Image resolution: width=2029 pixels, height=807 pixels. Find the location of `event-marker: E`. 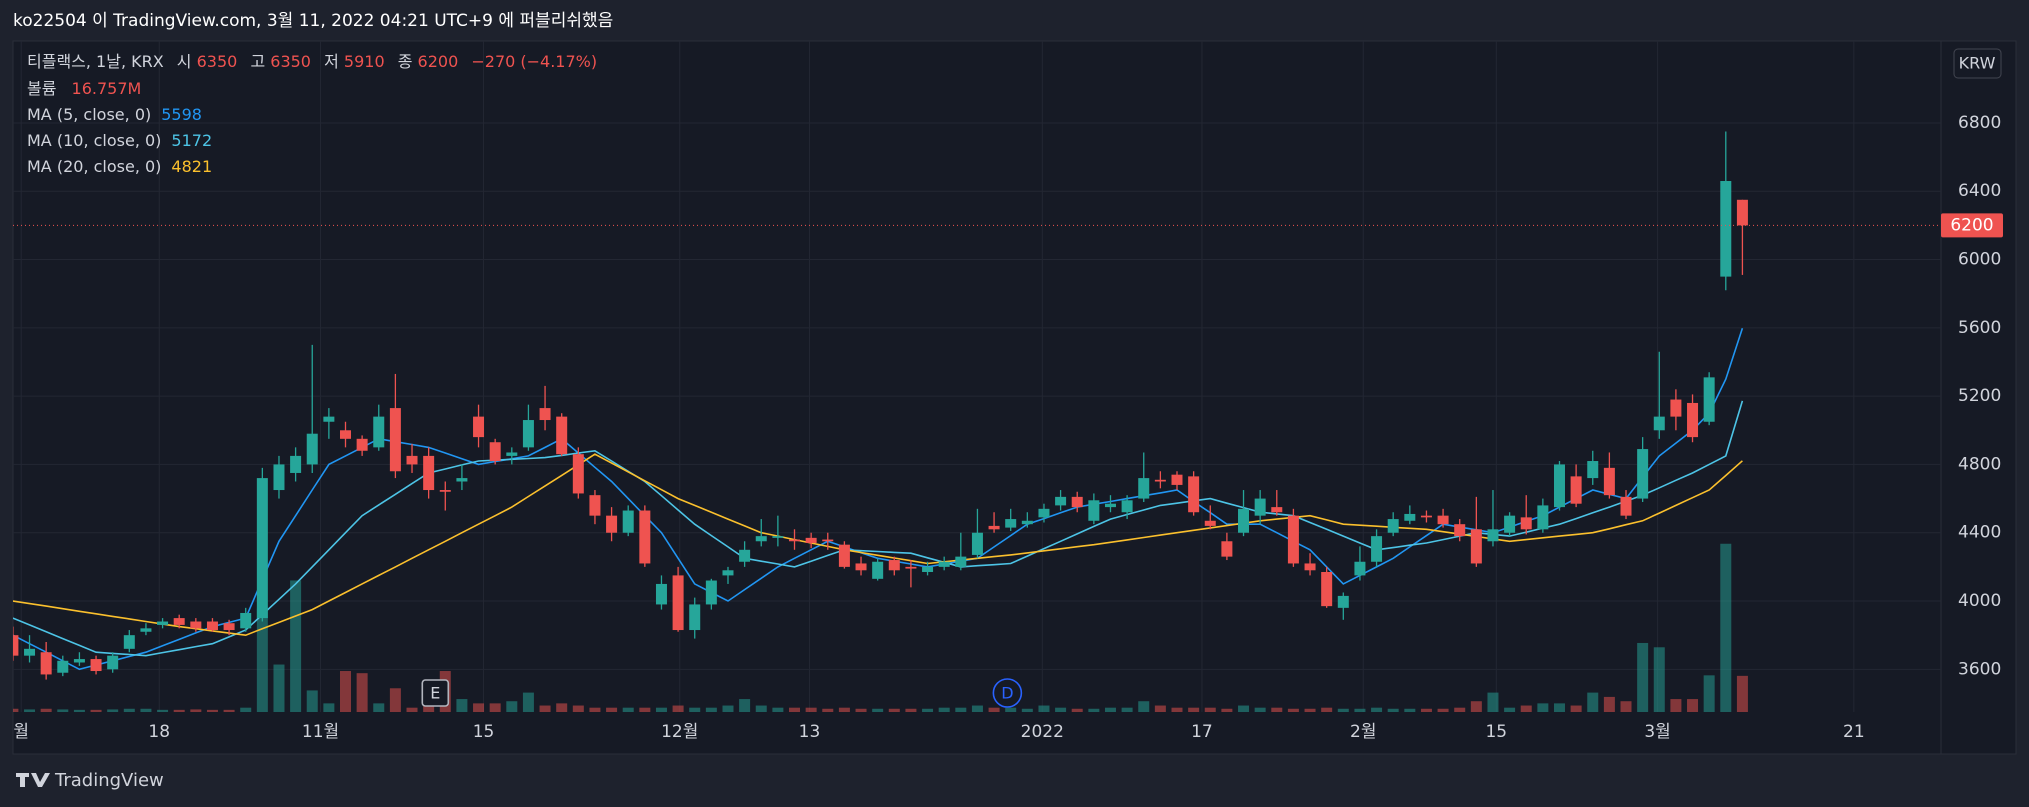

event-marker: E is located at coordinates (435, 693).